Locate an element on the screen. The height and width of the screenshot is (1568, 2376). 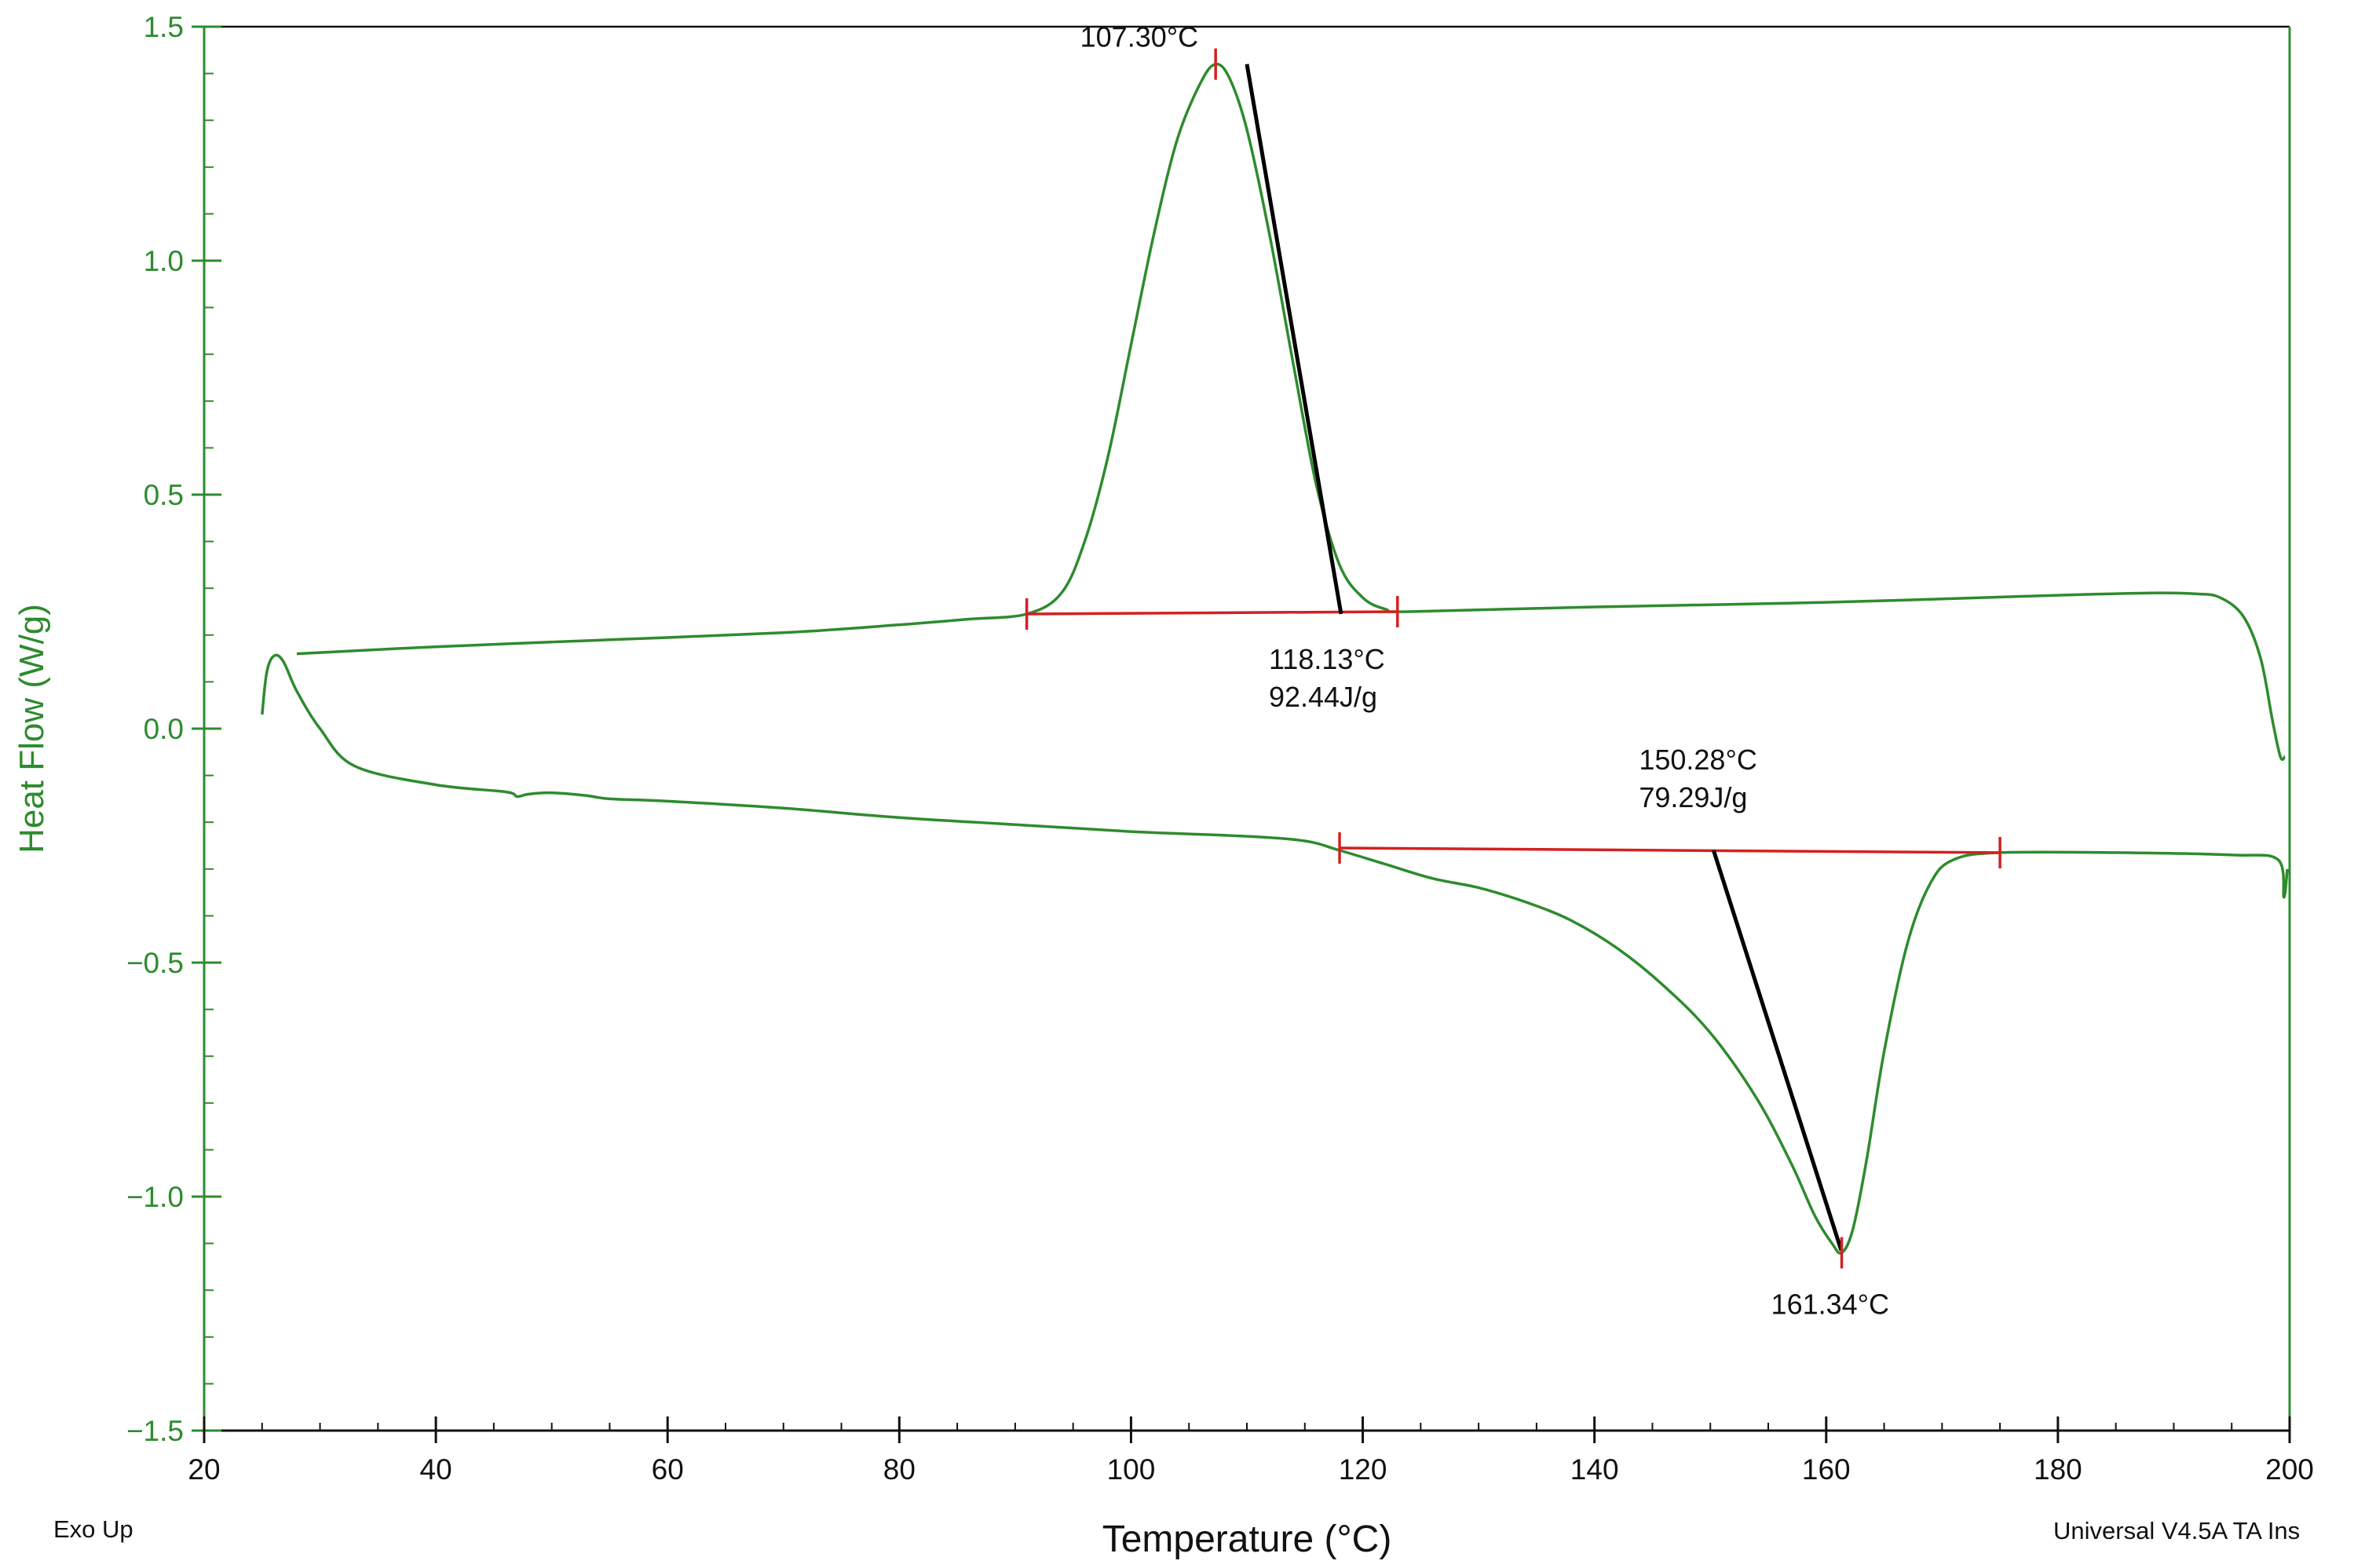
x-tick-label: 180 is located at coordinates (2058, 1469).